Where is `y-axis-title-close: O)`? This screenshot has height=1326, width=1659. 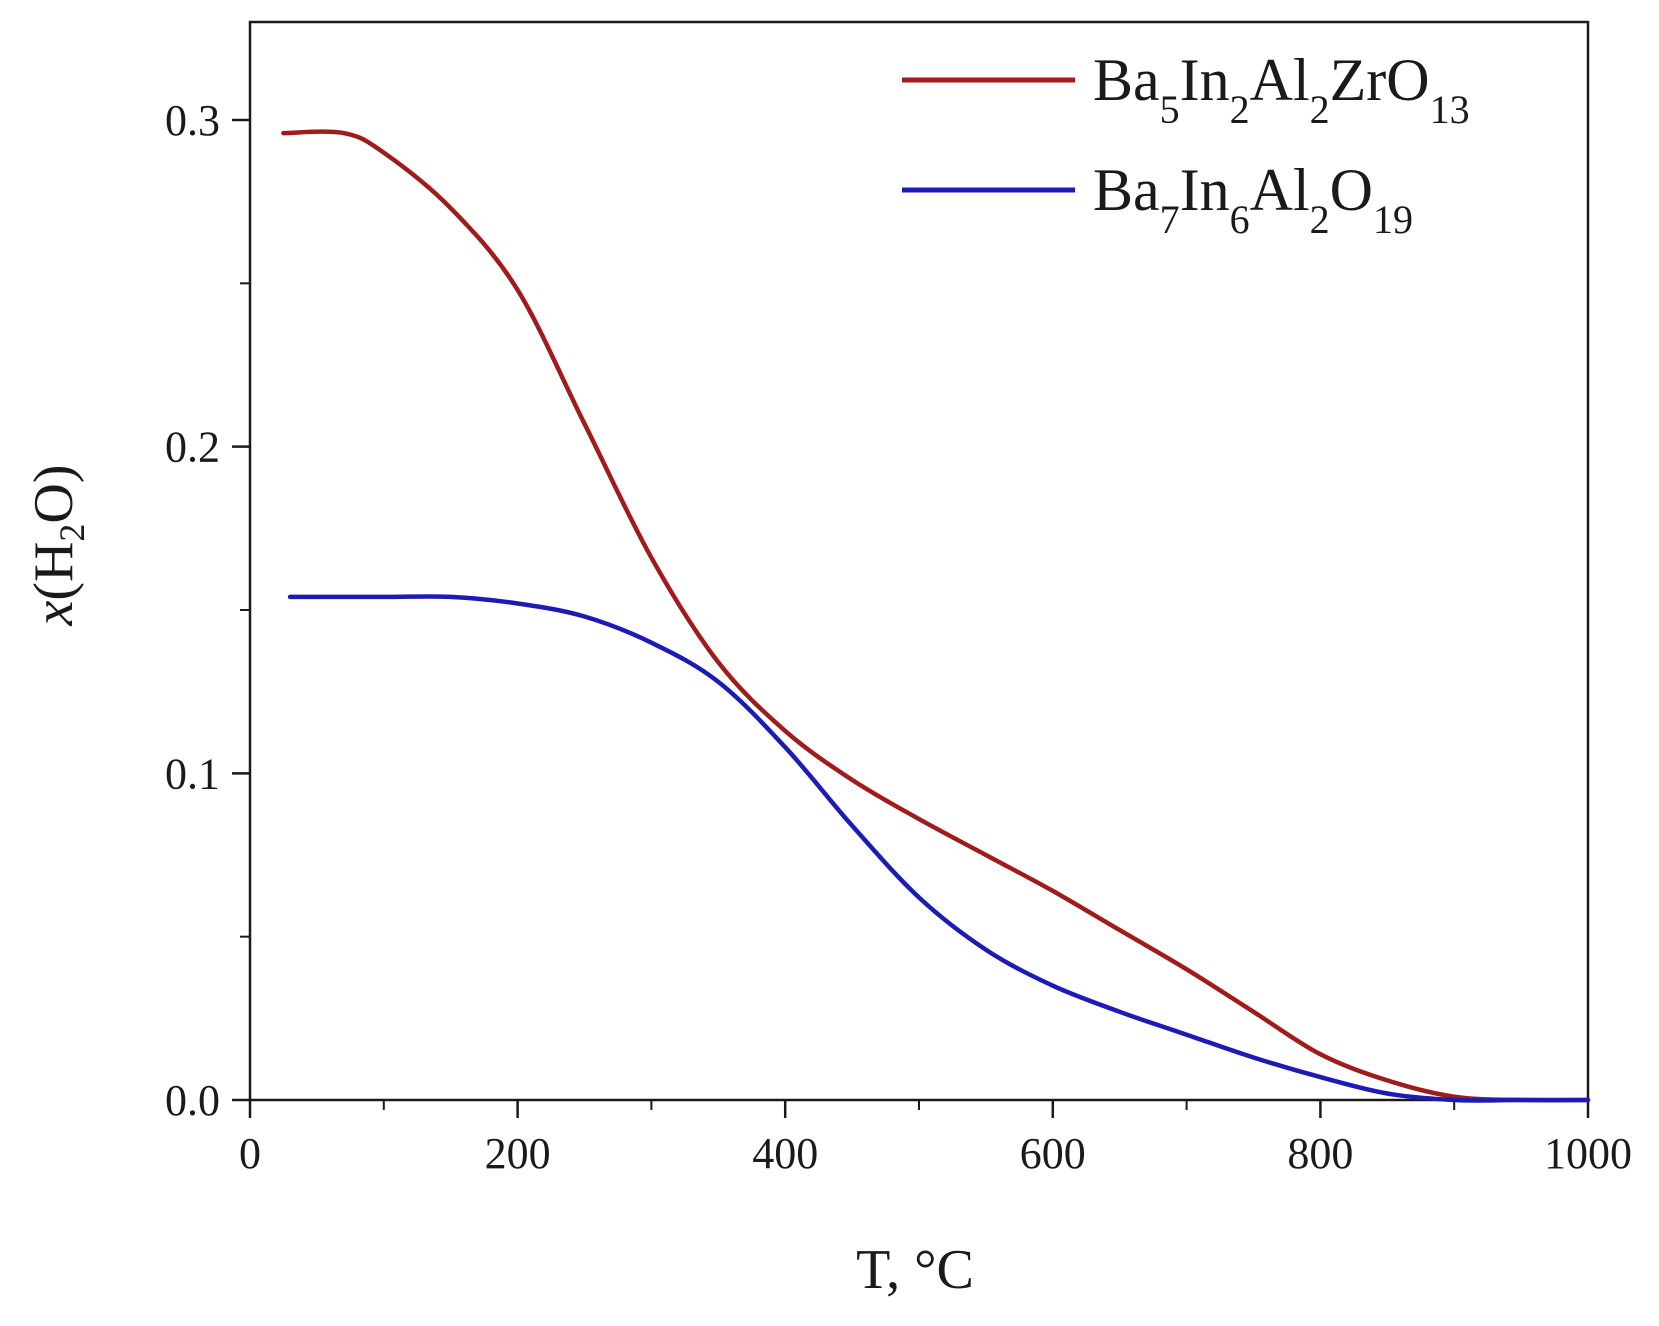
y-axis-title-close: O) is located at coordinates (54, 493).